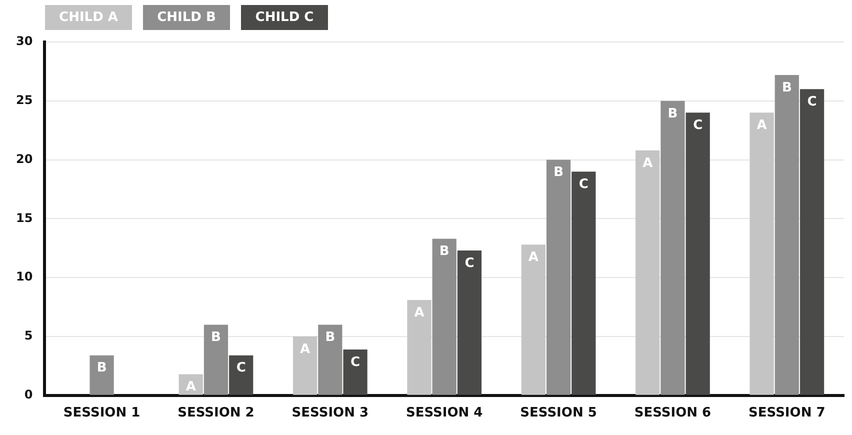 This screenshot has height=435, width=852. Describe the element at coordinates (101, 413) in the screenshot. I see `x-tick-label: SESSION 1` at that location.